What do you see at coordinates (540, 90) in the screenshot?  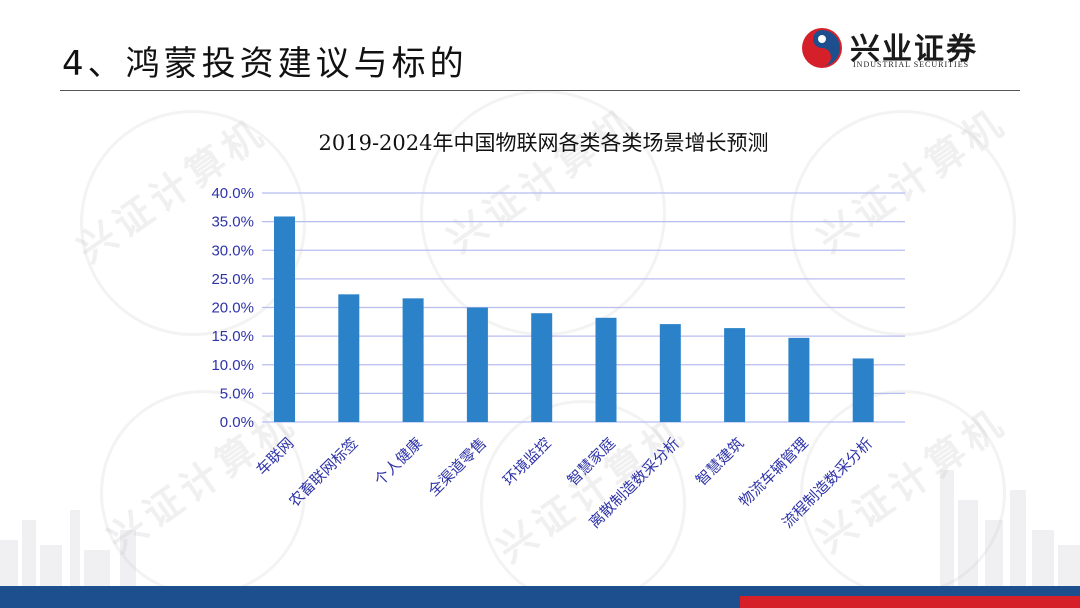 I see `title-divider` at bounding box center [540, 90].